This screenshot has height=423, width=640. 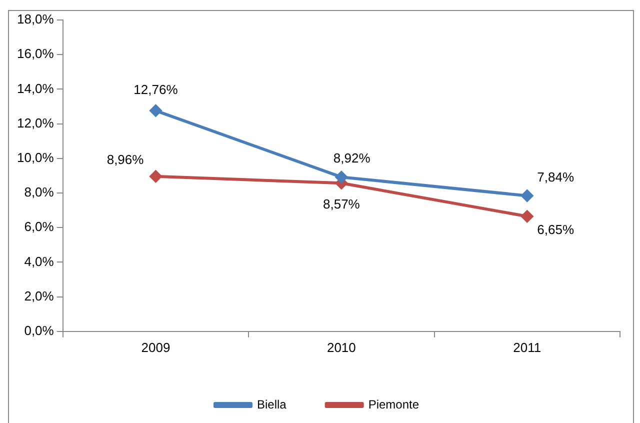 I want to click on y-tick-label: 16,0%, so click(x=35, y=54).